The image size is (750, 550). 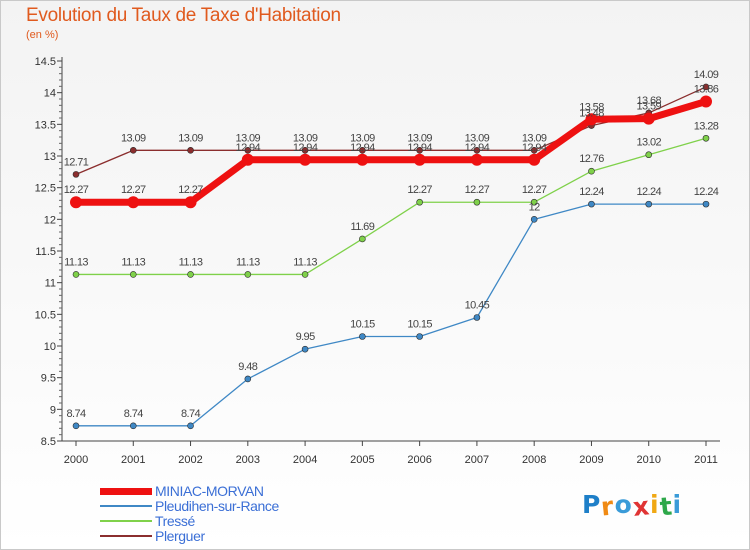 What do you see at coordinates (45, 189) in the screenshot?
I see `y-tick-label: 12.5` at bounding box center [45, 189].